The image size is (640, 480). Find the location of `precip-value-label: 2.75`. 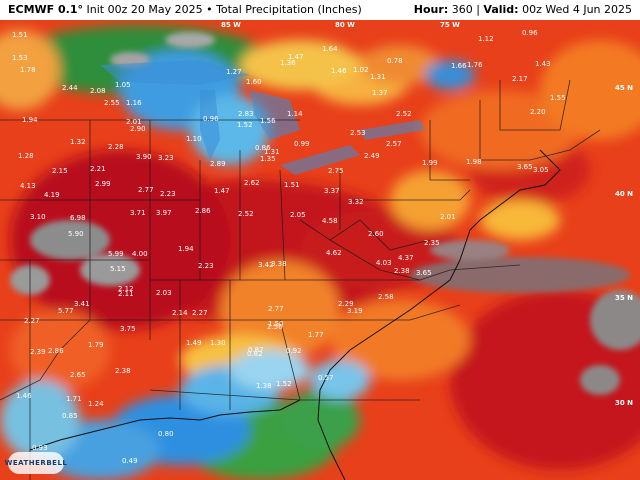

precip-value-label: 2.75 is located at coordinates (336, 171).